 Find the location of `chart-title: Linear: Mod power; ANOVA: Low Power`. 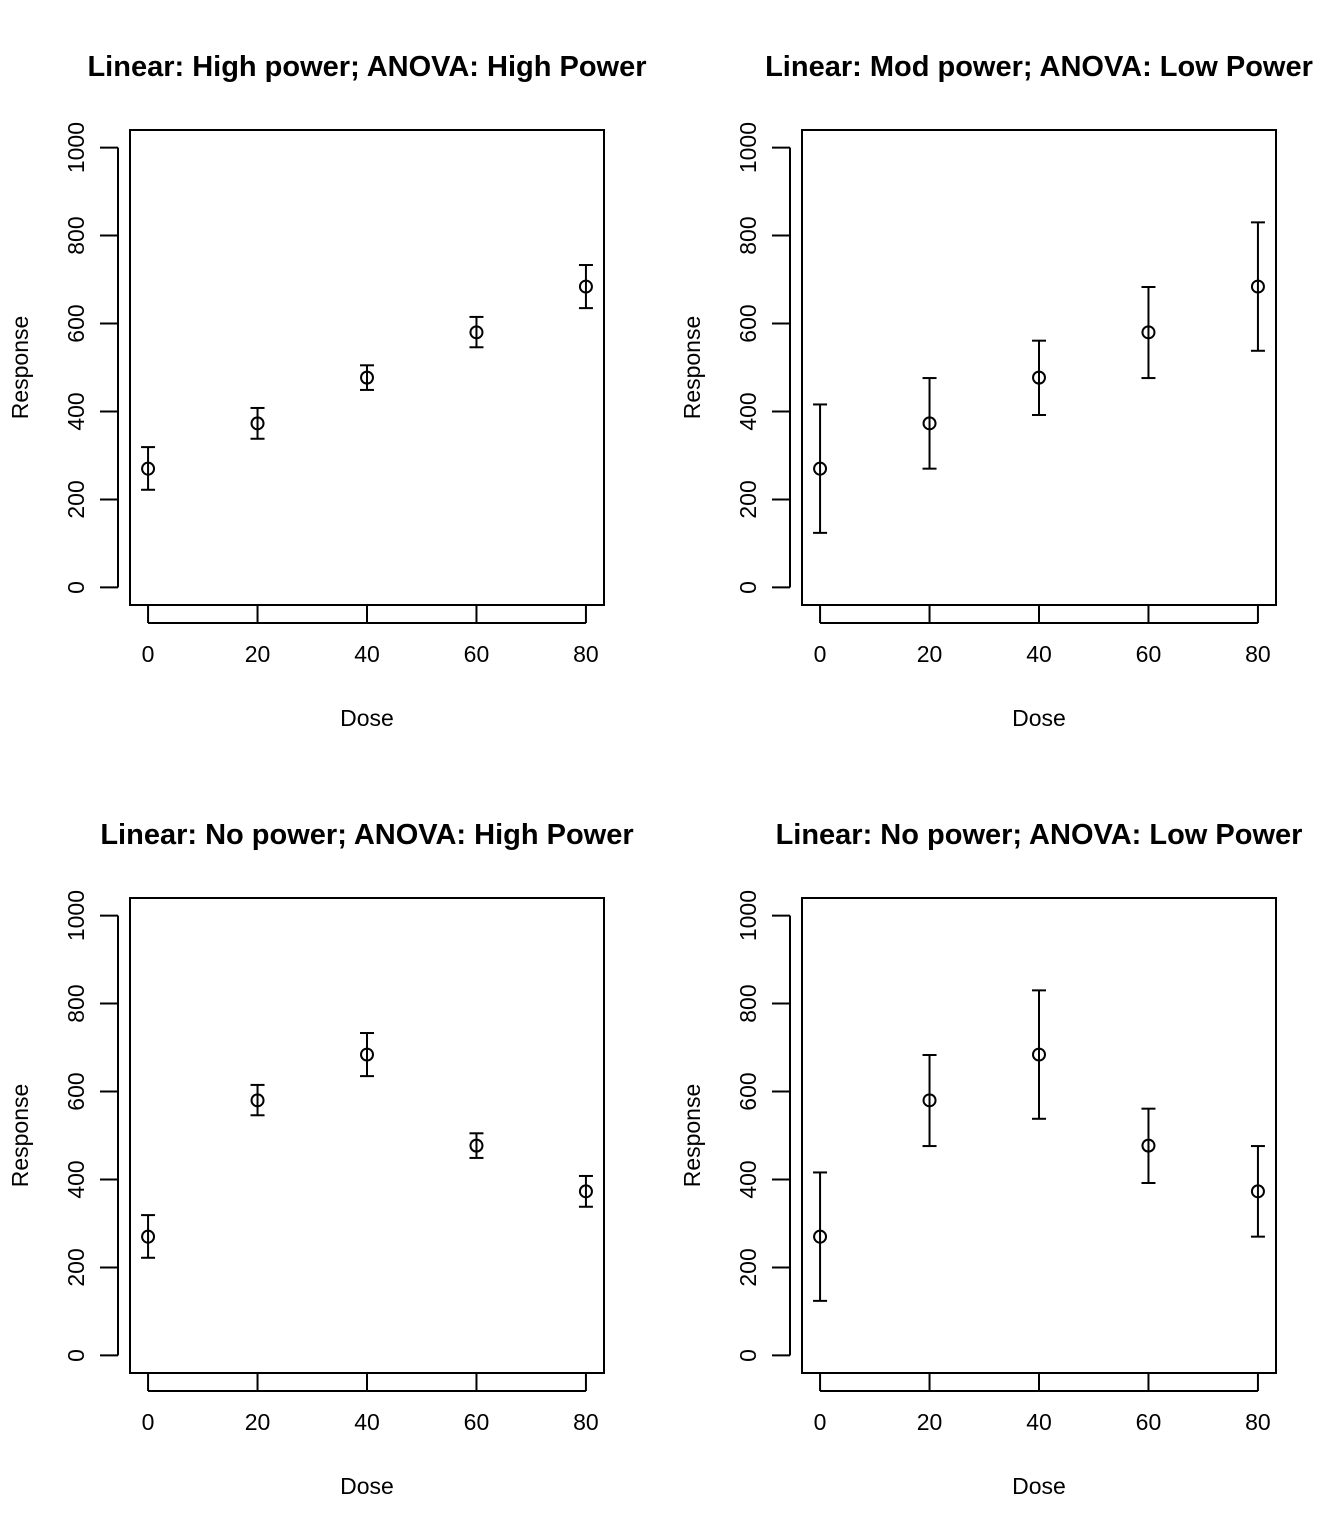

chart-title: Linear: Mod power; ANOVA: Low Power is located at coordinates (1039, 67).